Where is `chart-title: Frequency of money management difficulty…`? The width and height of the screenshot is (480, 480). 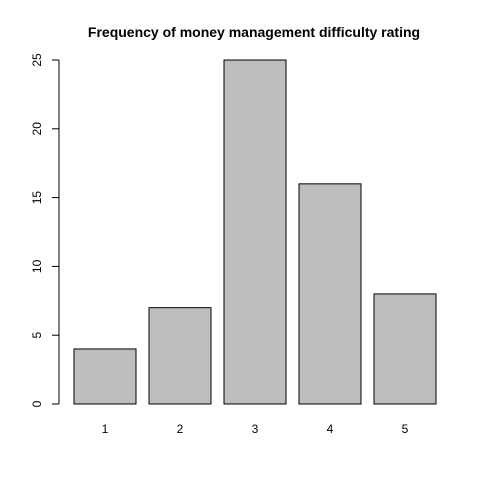 chart-title: Frequency of money management difficulty… is located at coordinates (254, 32).